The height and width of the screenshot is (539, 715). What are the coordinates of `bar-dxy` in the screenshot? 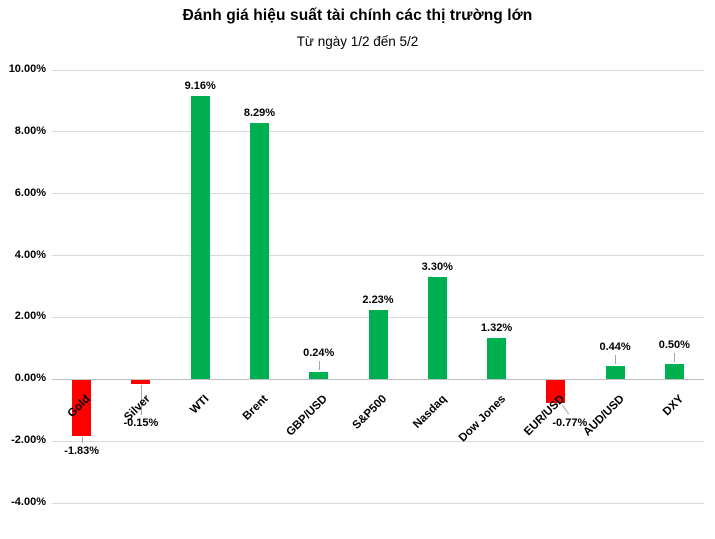 It's located at (674, 371).